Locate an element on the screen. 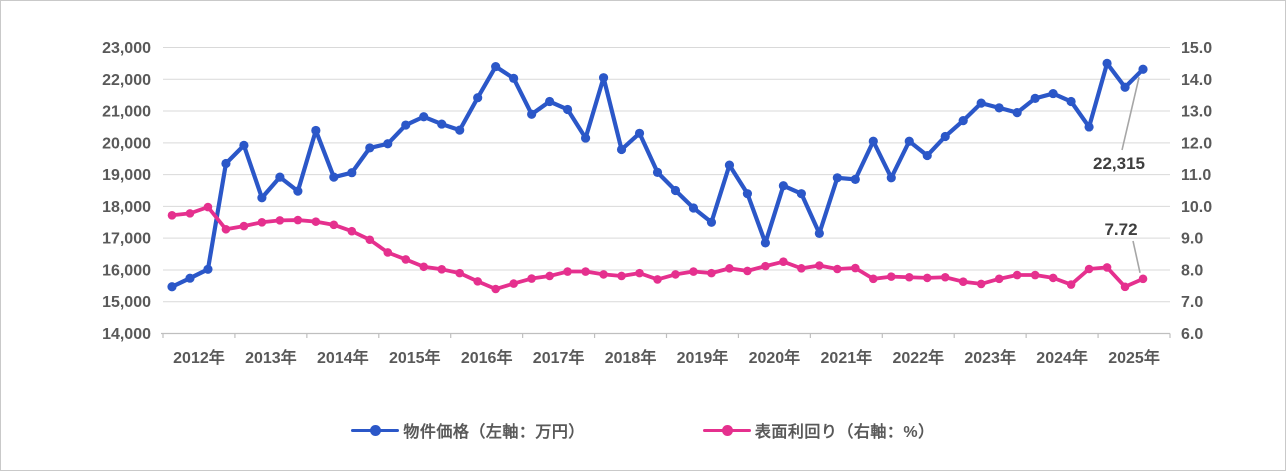 The image size is (1286, 471). svg-text: 2015年 is located at coordinates (415, 357).